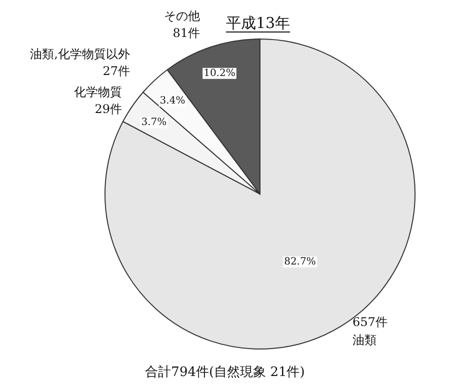 The height and width of the screenshot is (387, 450). Describe the element at coordinates (80, 54) in the screenshot. I see `slice-label: 油類,化学物質以外` at that location.